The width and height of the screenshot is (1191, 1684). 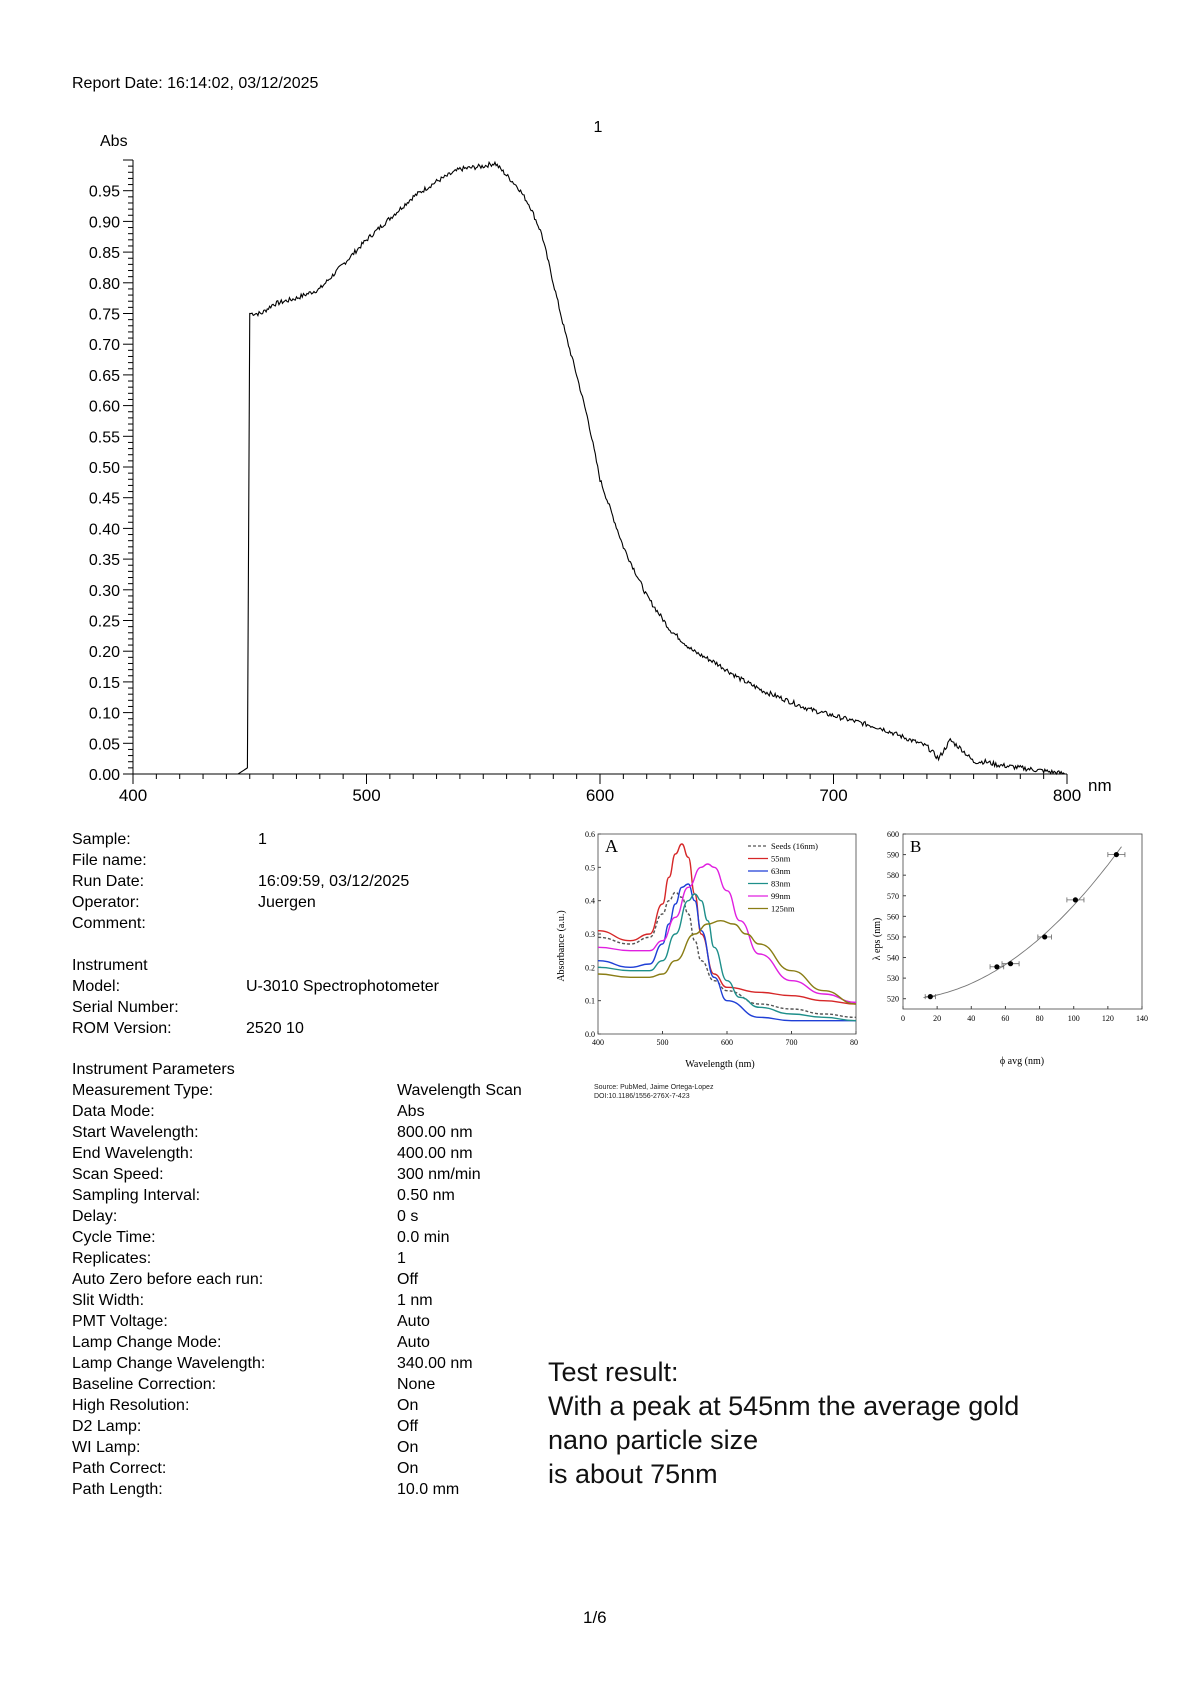 I want to click on x-tick-label: 400, so click(x=133, y=795).